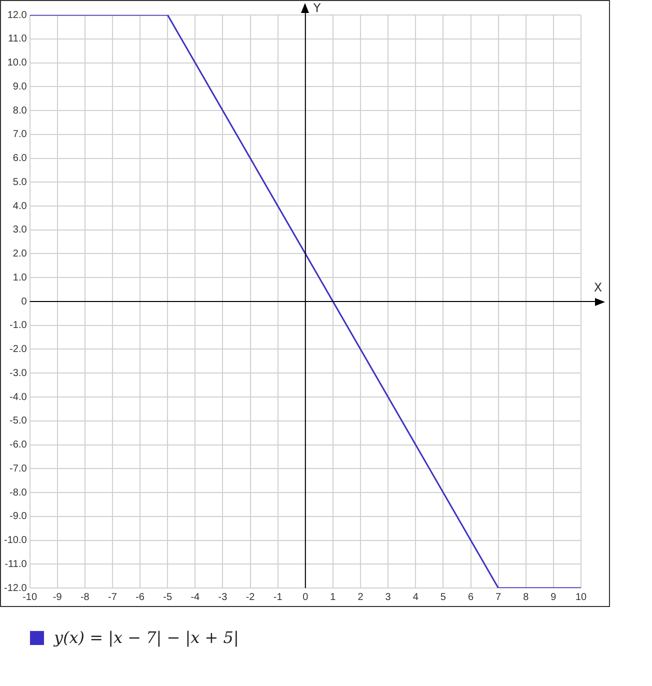  I want to click on y-tick-label: 0, so click(24, 302).